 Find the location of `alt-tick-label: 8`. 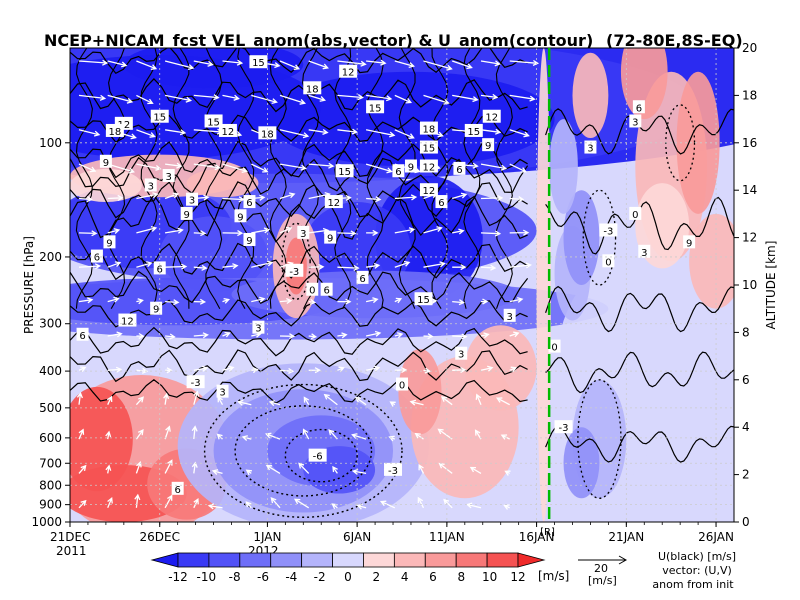

alt-tick-label: 8 is located at coordinates (746, 332).